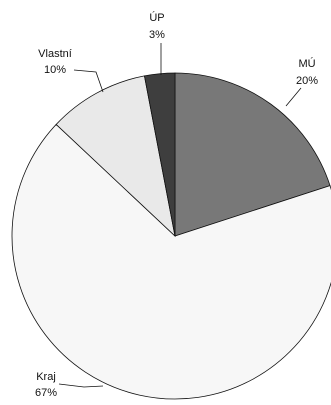 The height and width of the screenshot is (405, 331). I want to click on slice-label-kraj-name: Kraj, so click(46, 377).